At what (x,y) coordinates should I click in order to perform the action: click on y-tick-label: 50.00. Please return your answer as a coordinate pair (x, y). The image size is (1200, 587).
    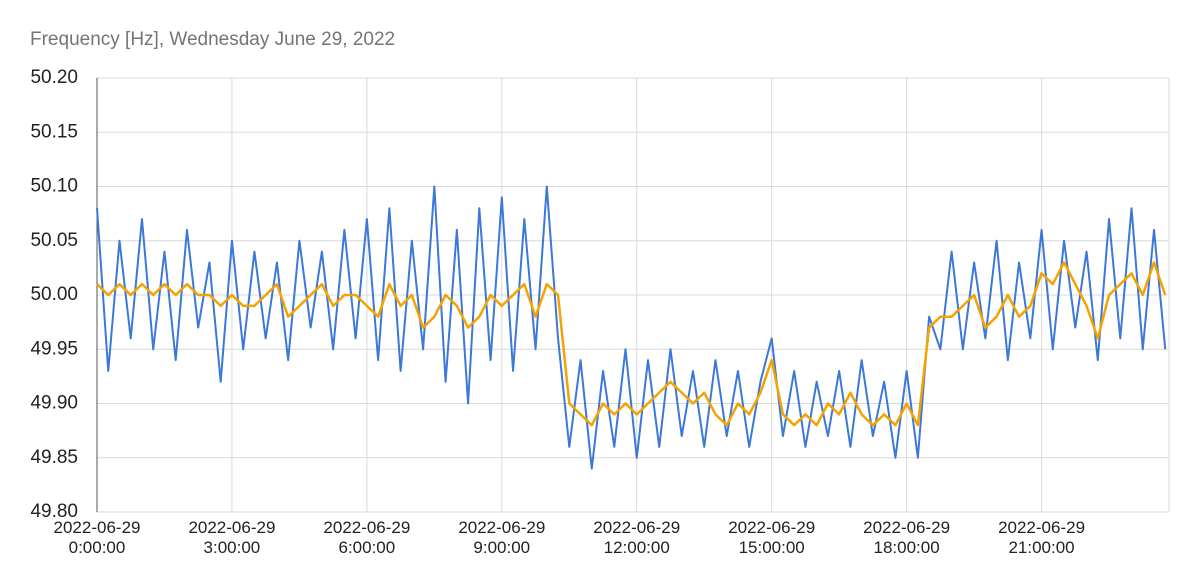
    Looking at the image, I should click on (54, 294).